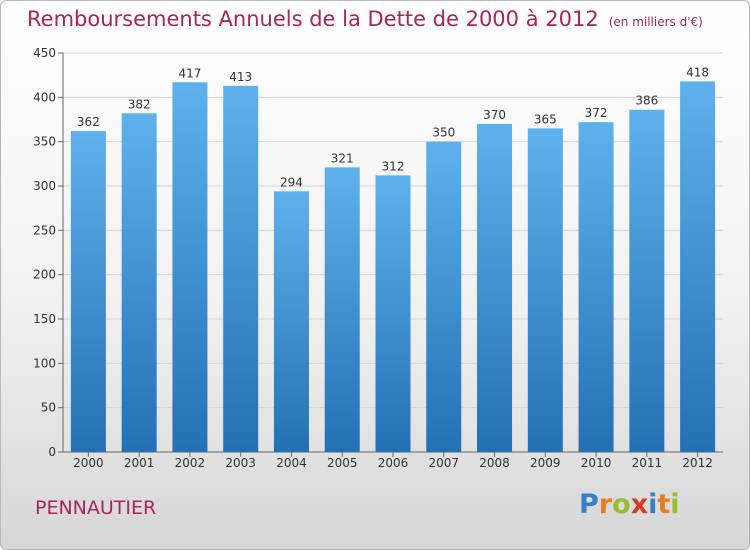  Describe the element at coordinates (393, 166) in the screenshot. I see `value-label: 312` at that location.